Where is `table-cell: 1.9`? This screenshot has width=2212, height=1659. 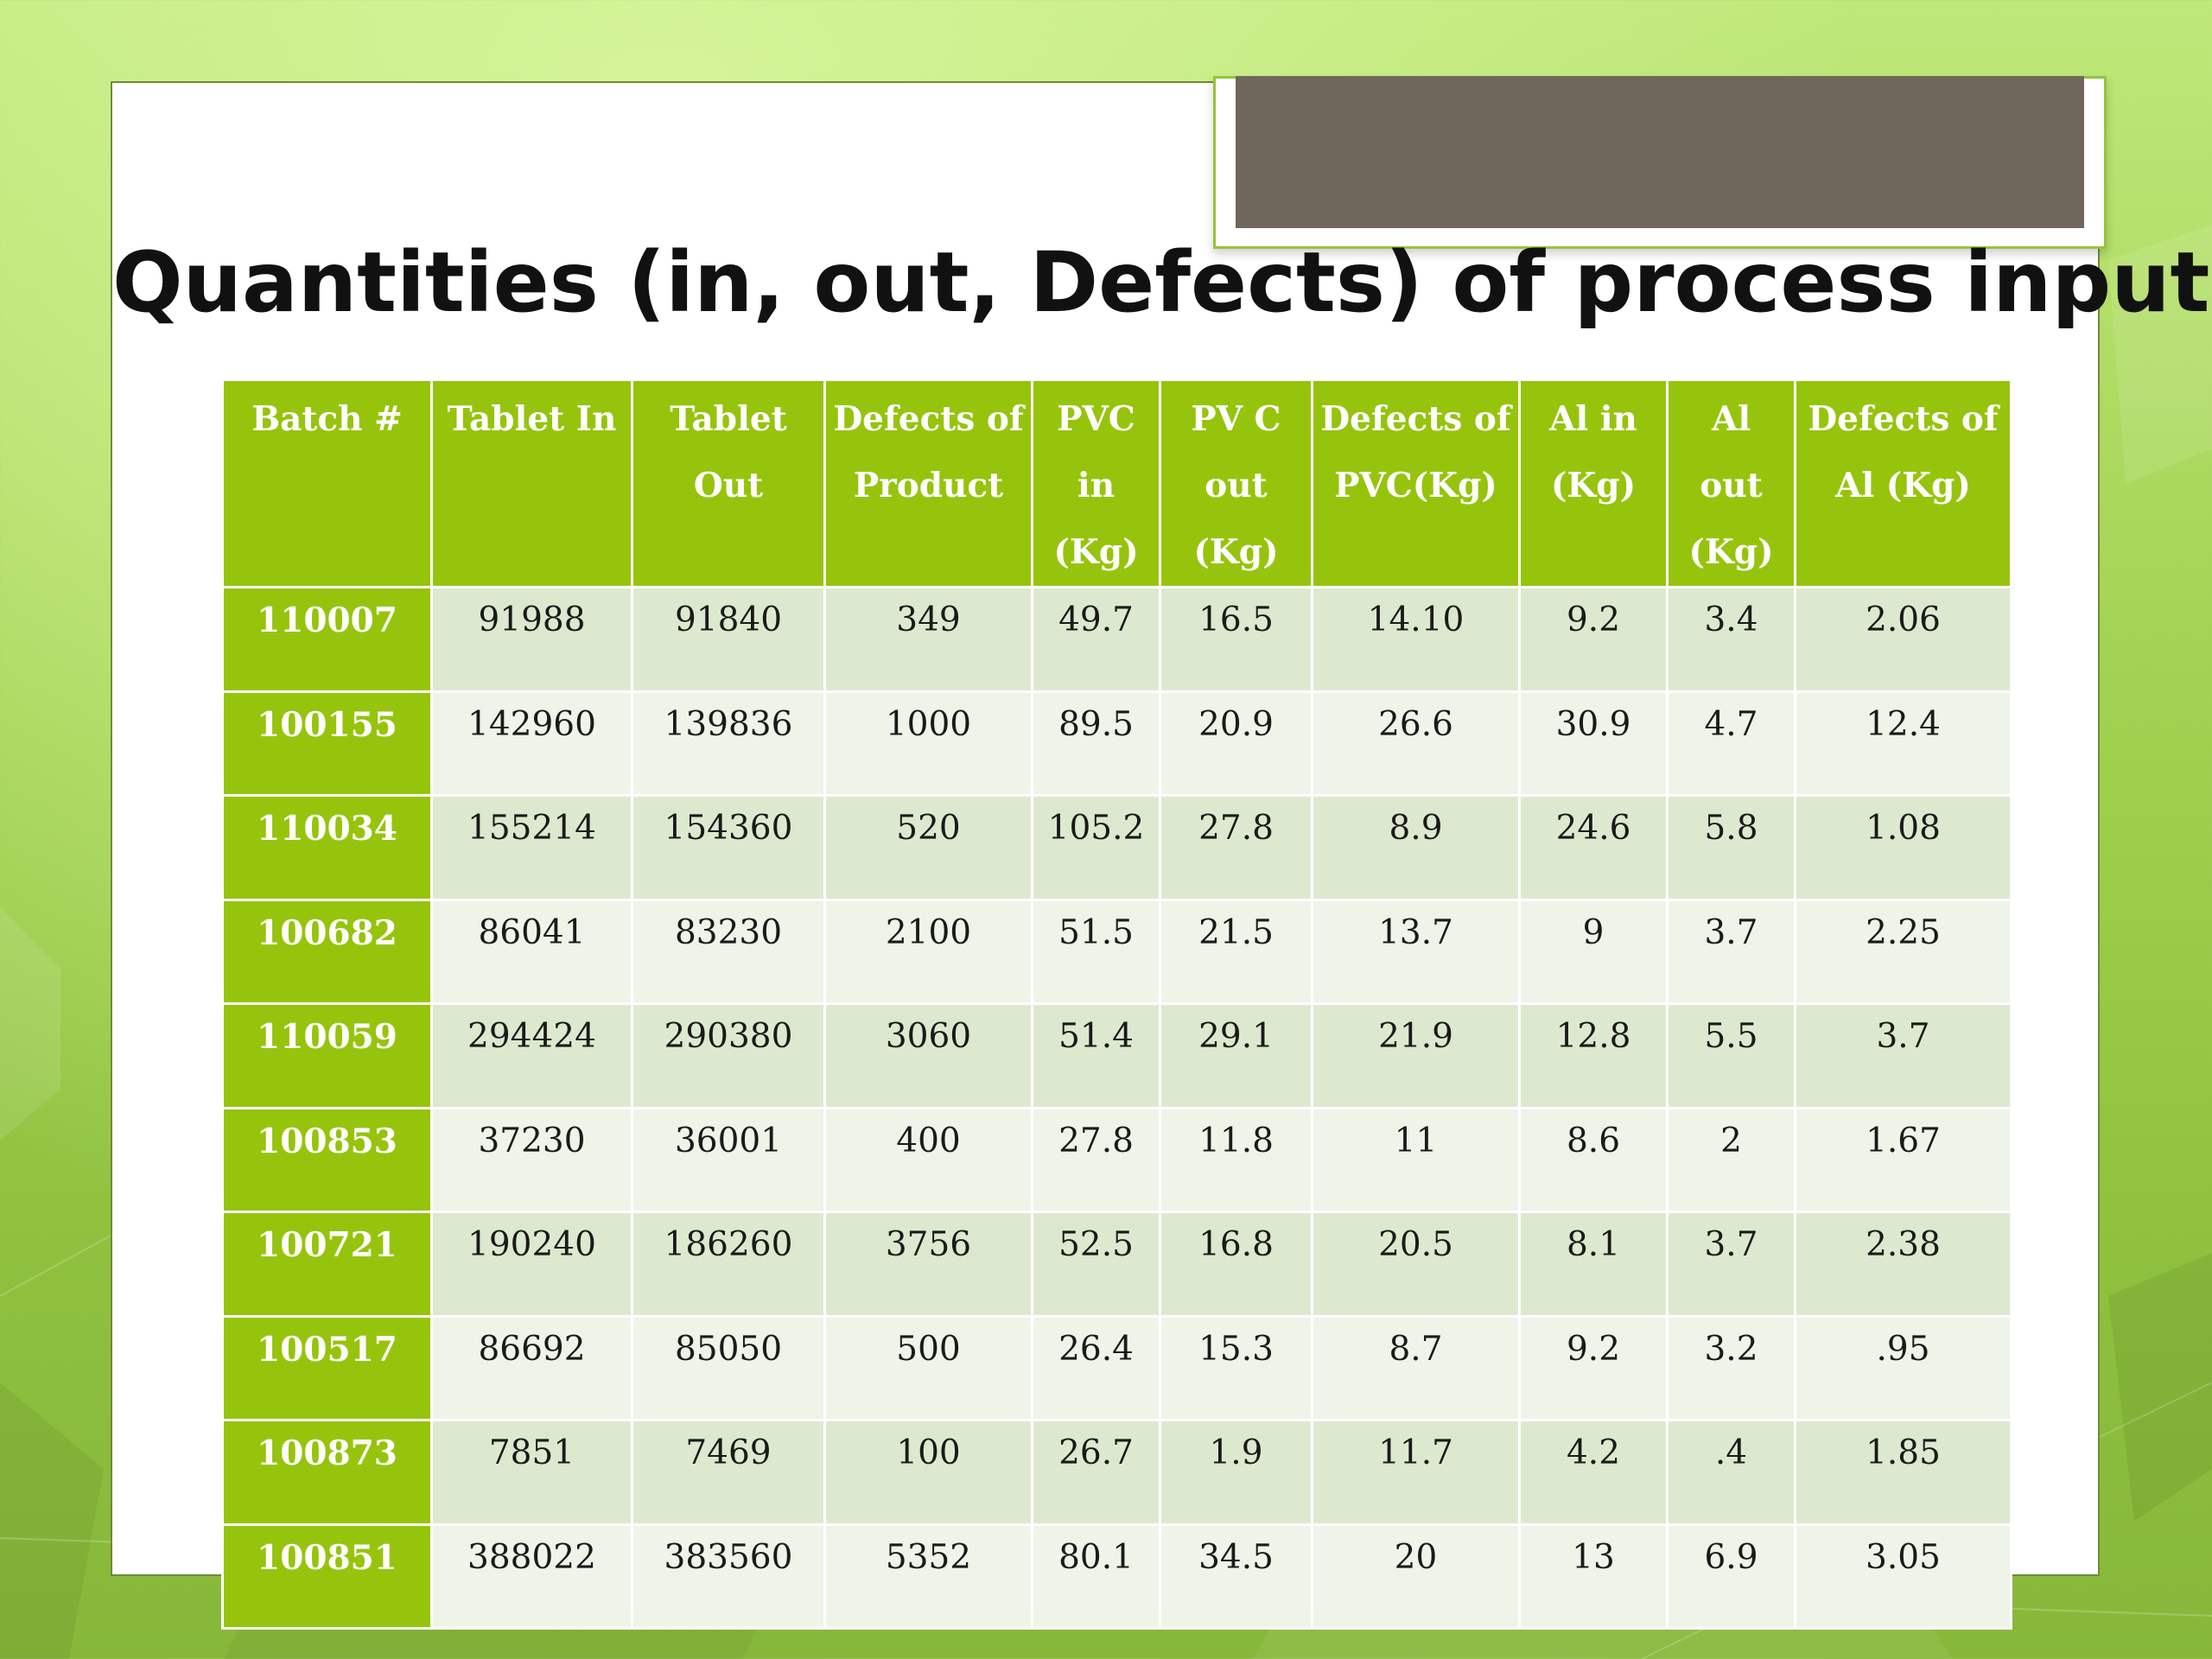
table-cell: 1.9 is located at coordinates (1236, 1472).